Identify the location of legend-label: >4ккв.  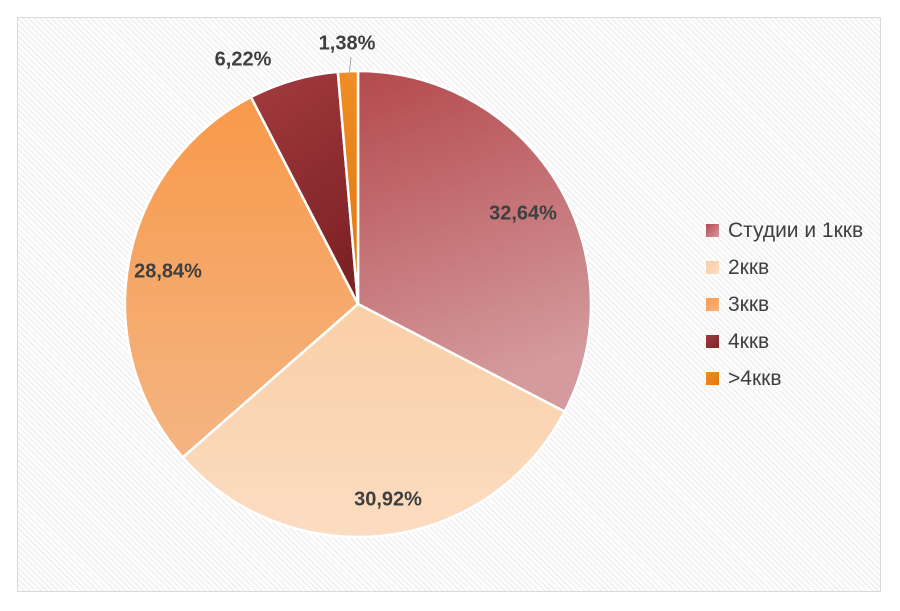
(755, 378).